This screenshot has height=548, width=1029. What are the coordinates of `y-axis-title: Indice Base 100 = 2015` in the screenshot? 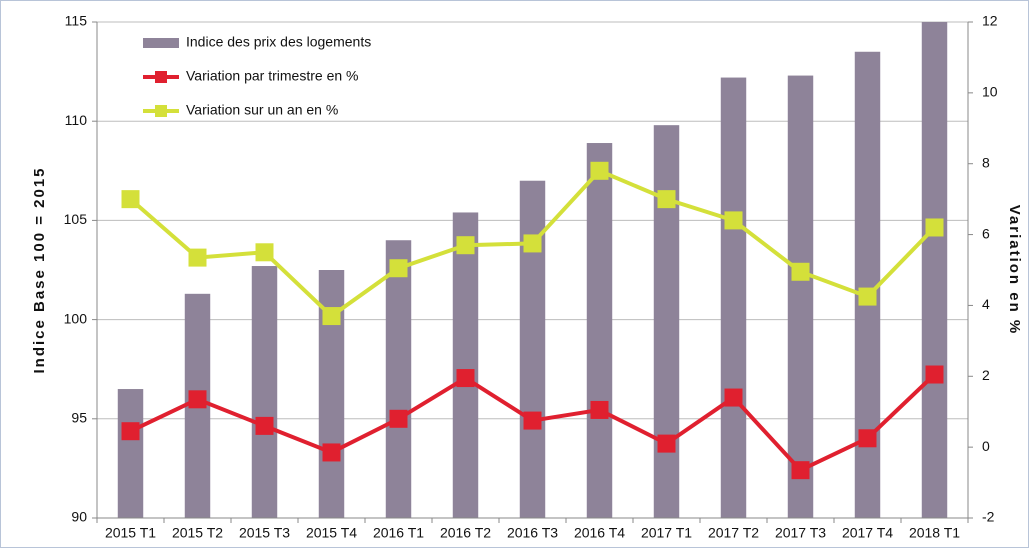 It's located at (39, 269).